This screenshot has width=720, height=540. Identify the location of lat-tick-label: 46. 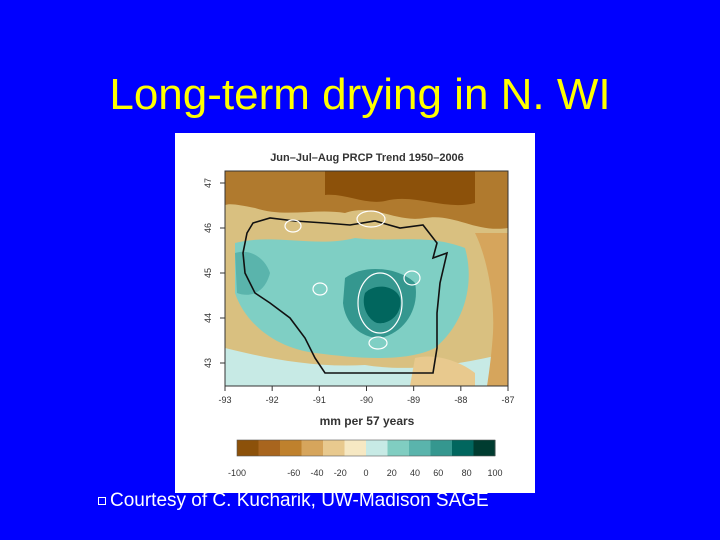
(208, 228).